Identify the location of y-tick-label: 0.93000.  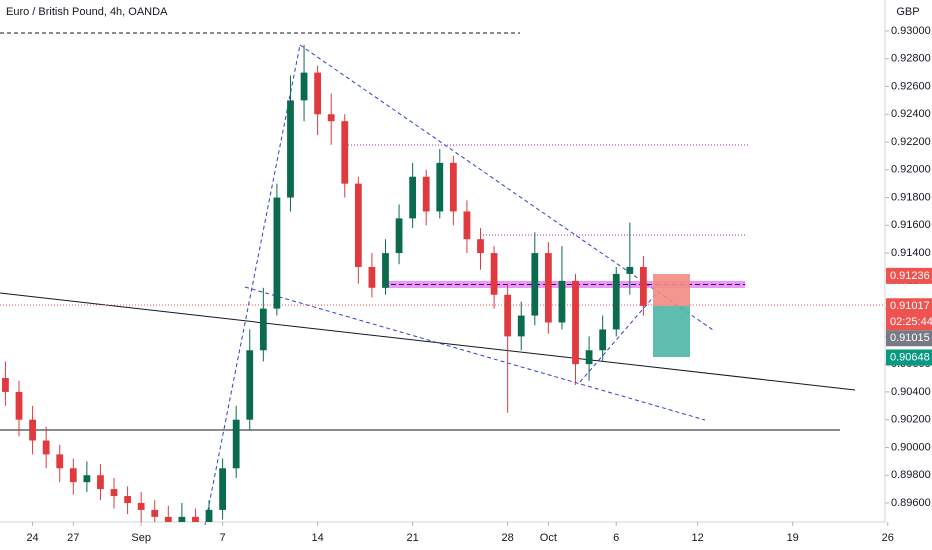
(911, 31).